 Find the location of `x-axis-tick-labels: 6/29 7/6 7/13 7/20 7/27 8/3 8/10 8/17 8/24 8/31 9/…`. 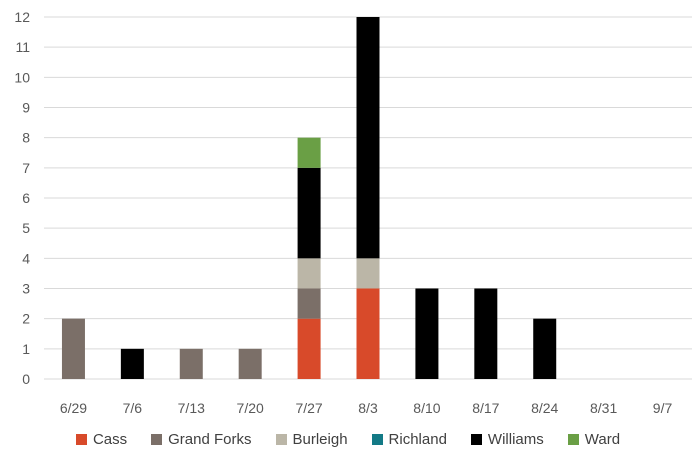

x-axis-tick-labels: 6/29 7/6 7/13 7/20 7/27 8/3 8/10 8/17 8/24 8/31 9/… is located at coordinates (366, 408).